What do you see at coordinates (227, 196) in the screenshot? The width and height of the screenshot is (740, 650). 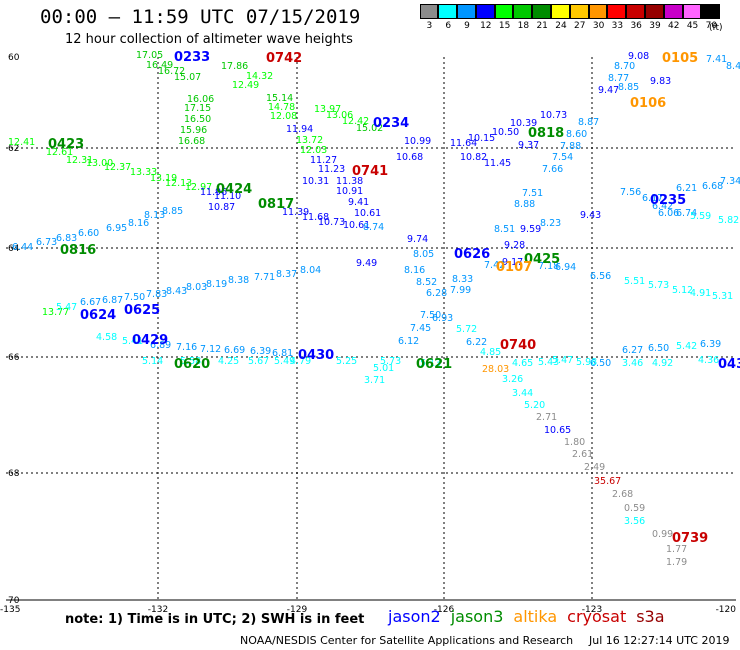 I see `wave-reading: 11.10` at bounding box center [227, 196].